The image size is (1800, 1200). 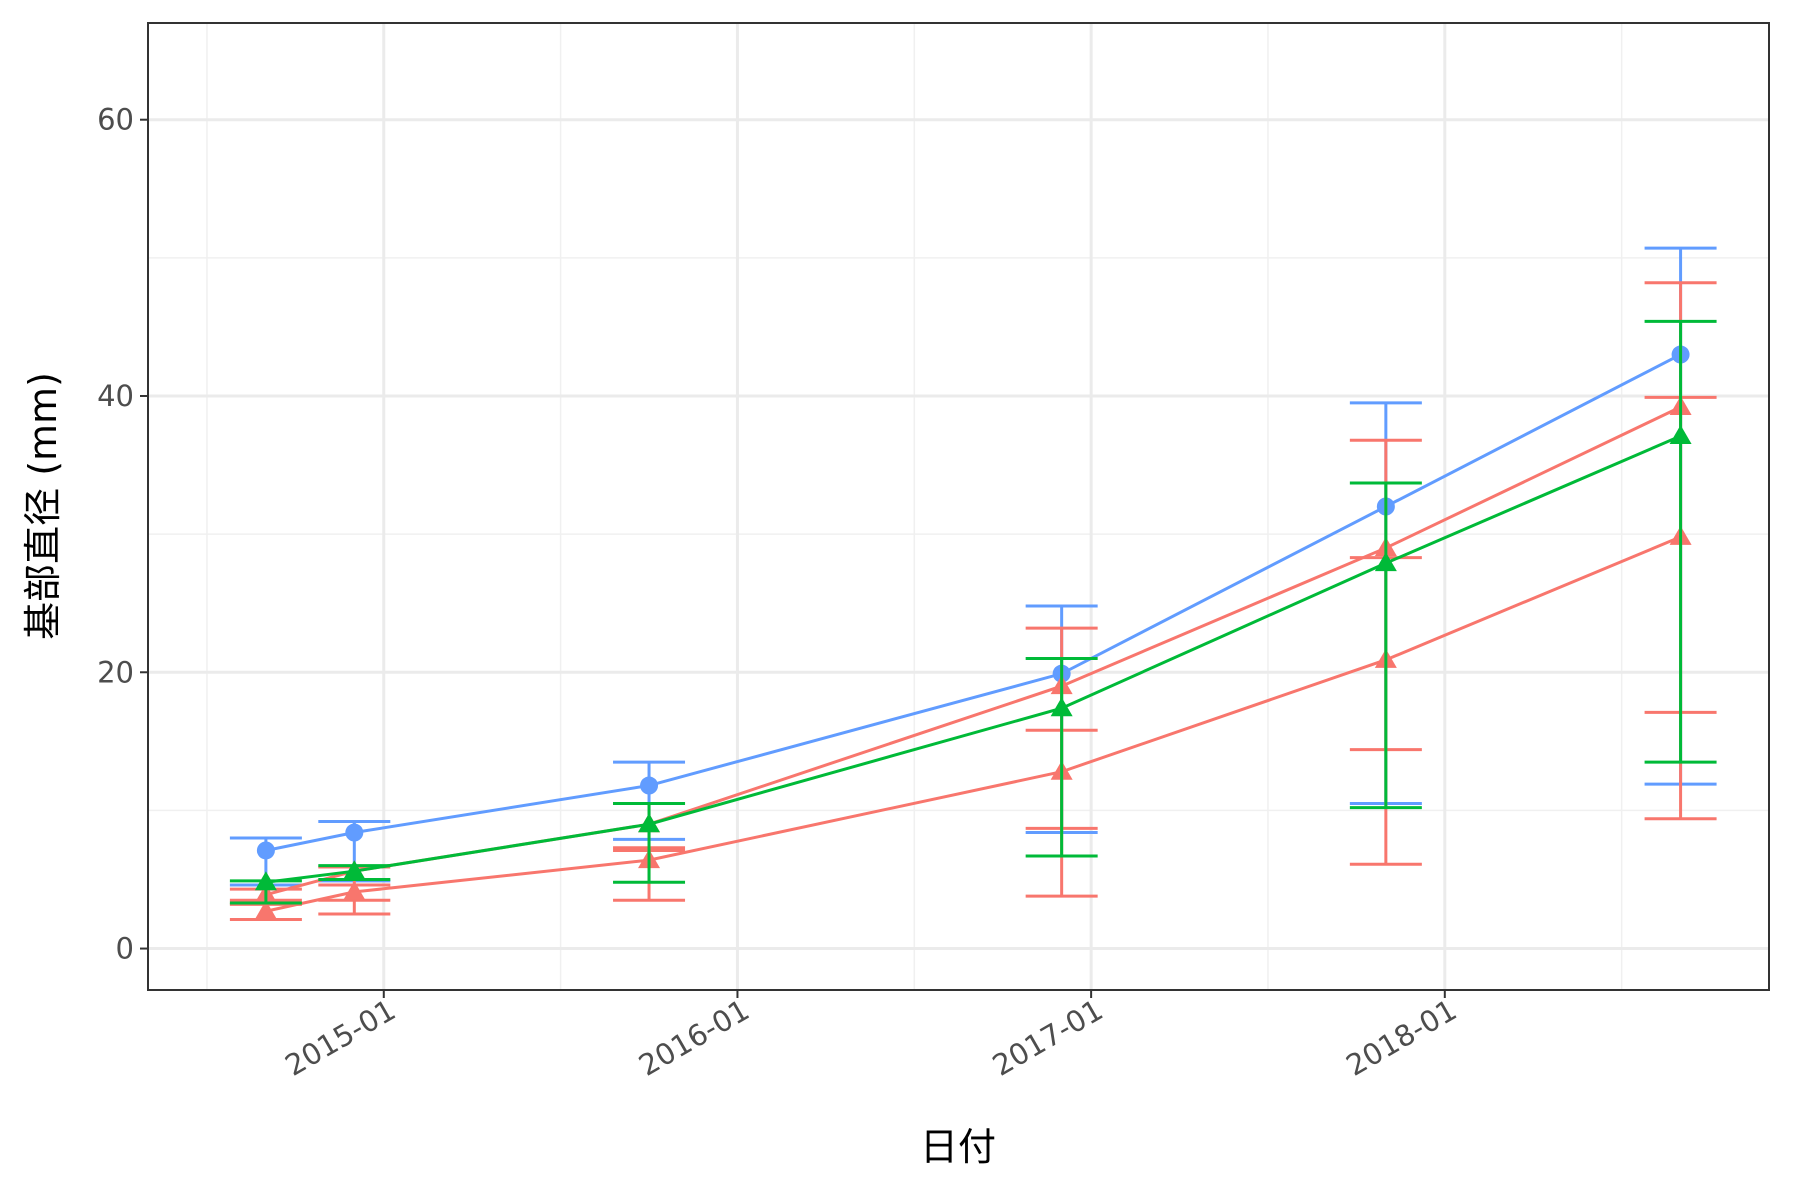 What do you see at coordinates (1048, 1038) in the screenshot?
I see `x-tick-label: 2017-01` at bounding box center [1048, 1038].